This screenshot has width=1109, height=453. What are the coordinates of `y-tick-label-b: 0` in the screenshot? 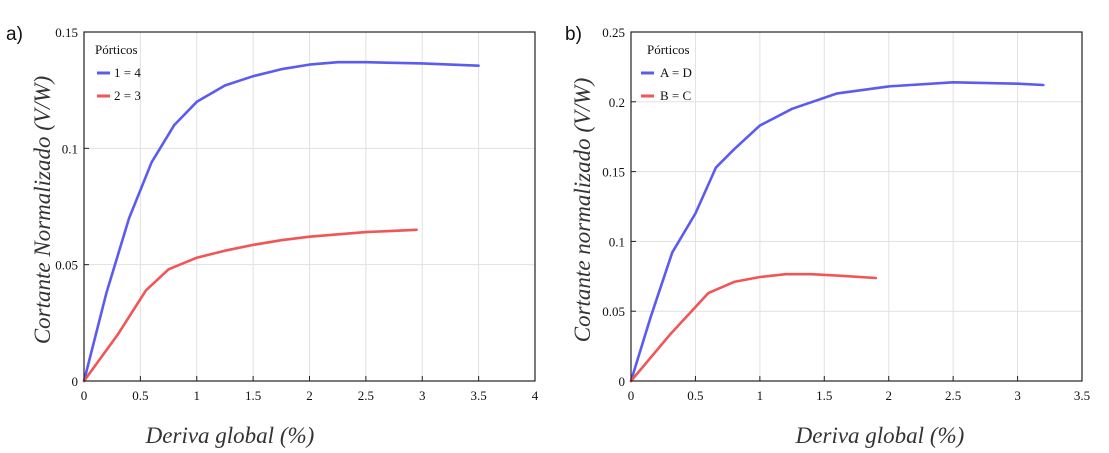 It's located at (622, 381).